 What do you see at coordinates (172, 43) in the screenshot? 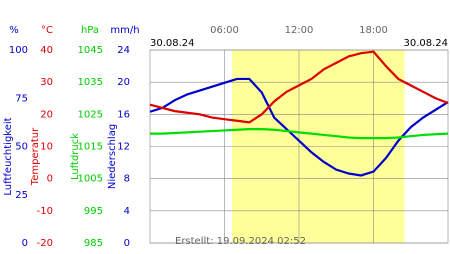
I see `date-left: 30.08.24` at bounding box center [172, 43].